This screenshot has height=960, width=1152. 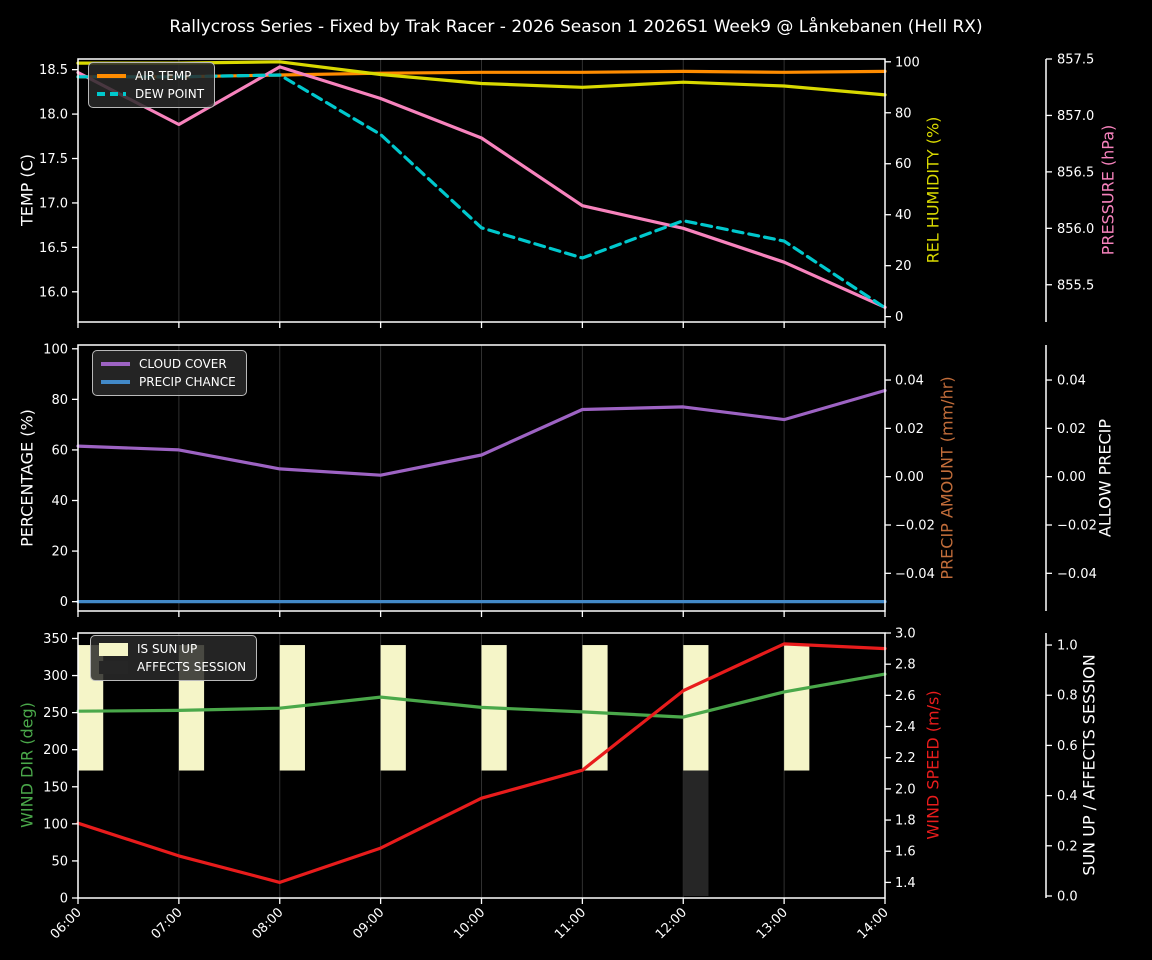 I want to click on x-tick-label: 14:00, so click(x=873, y=923).